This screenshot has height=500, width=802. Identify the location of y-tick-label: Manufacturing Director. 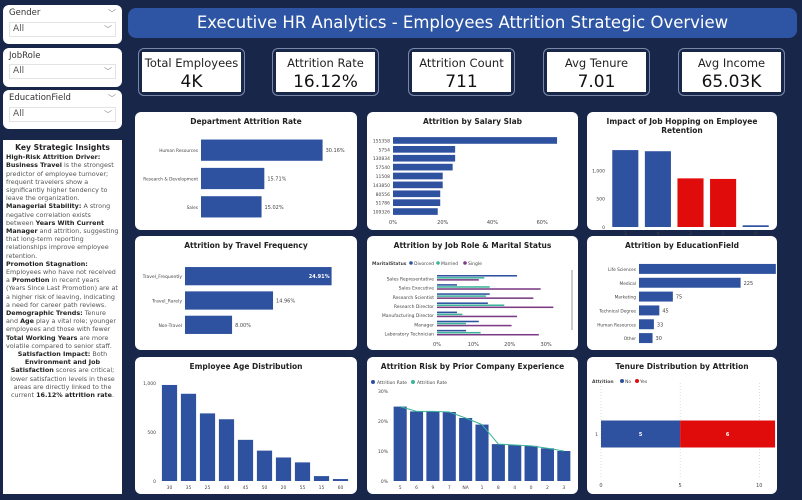
(408, 316).